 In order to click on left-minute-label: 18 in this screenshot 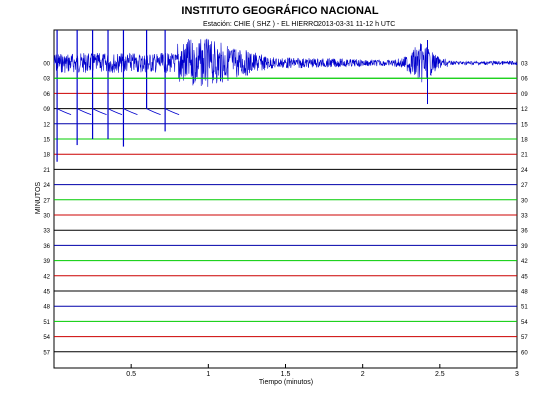, I will do `click(46, 156)`.